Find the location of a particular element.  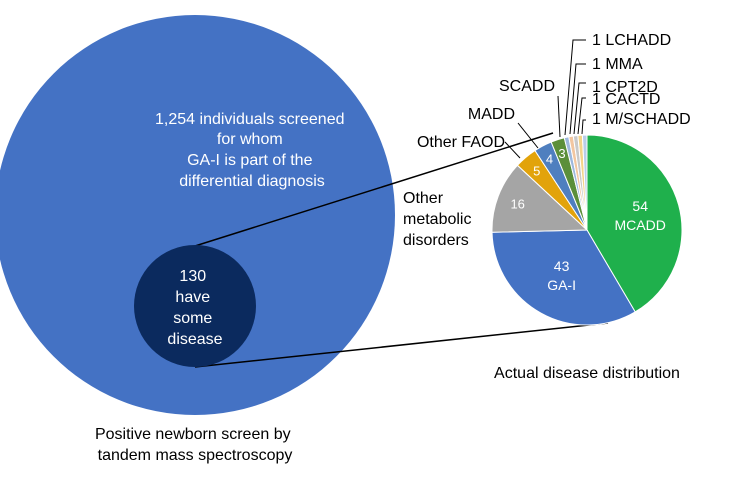

pie-category-label-line: 1 MMA is located at coordinates (617, 64).